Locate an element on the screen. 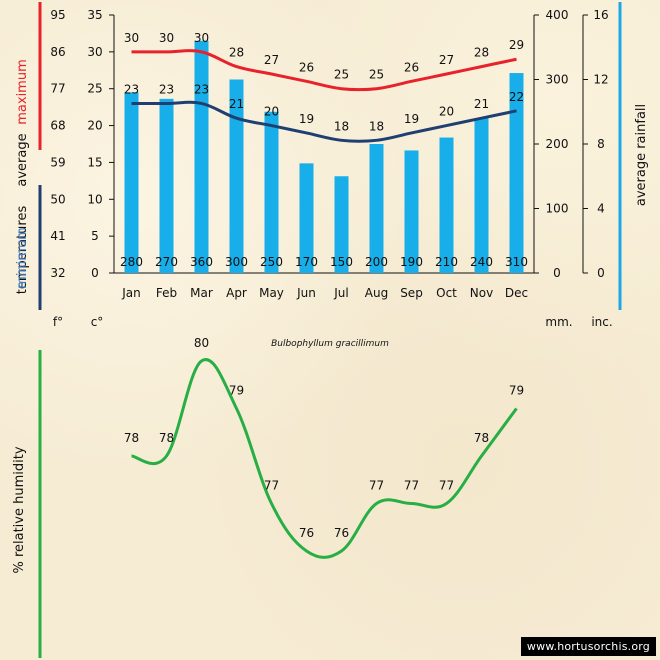 This screenshot has height=660, width=660. rainfall-label: 360 is located at coordinates (201, 262).